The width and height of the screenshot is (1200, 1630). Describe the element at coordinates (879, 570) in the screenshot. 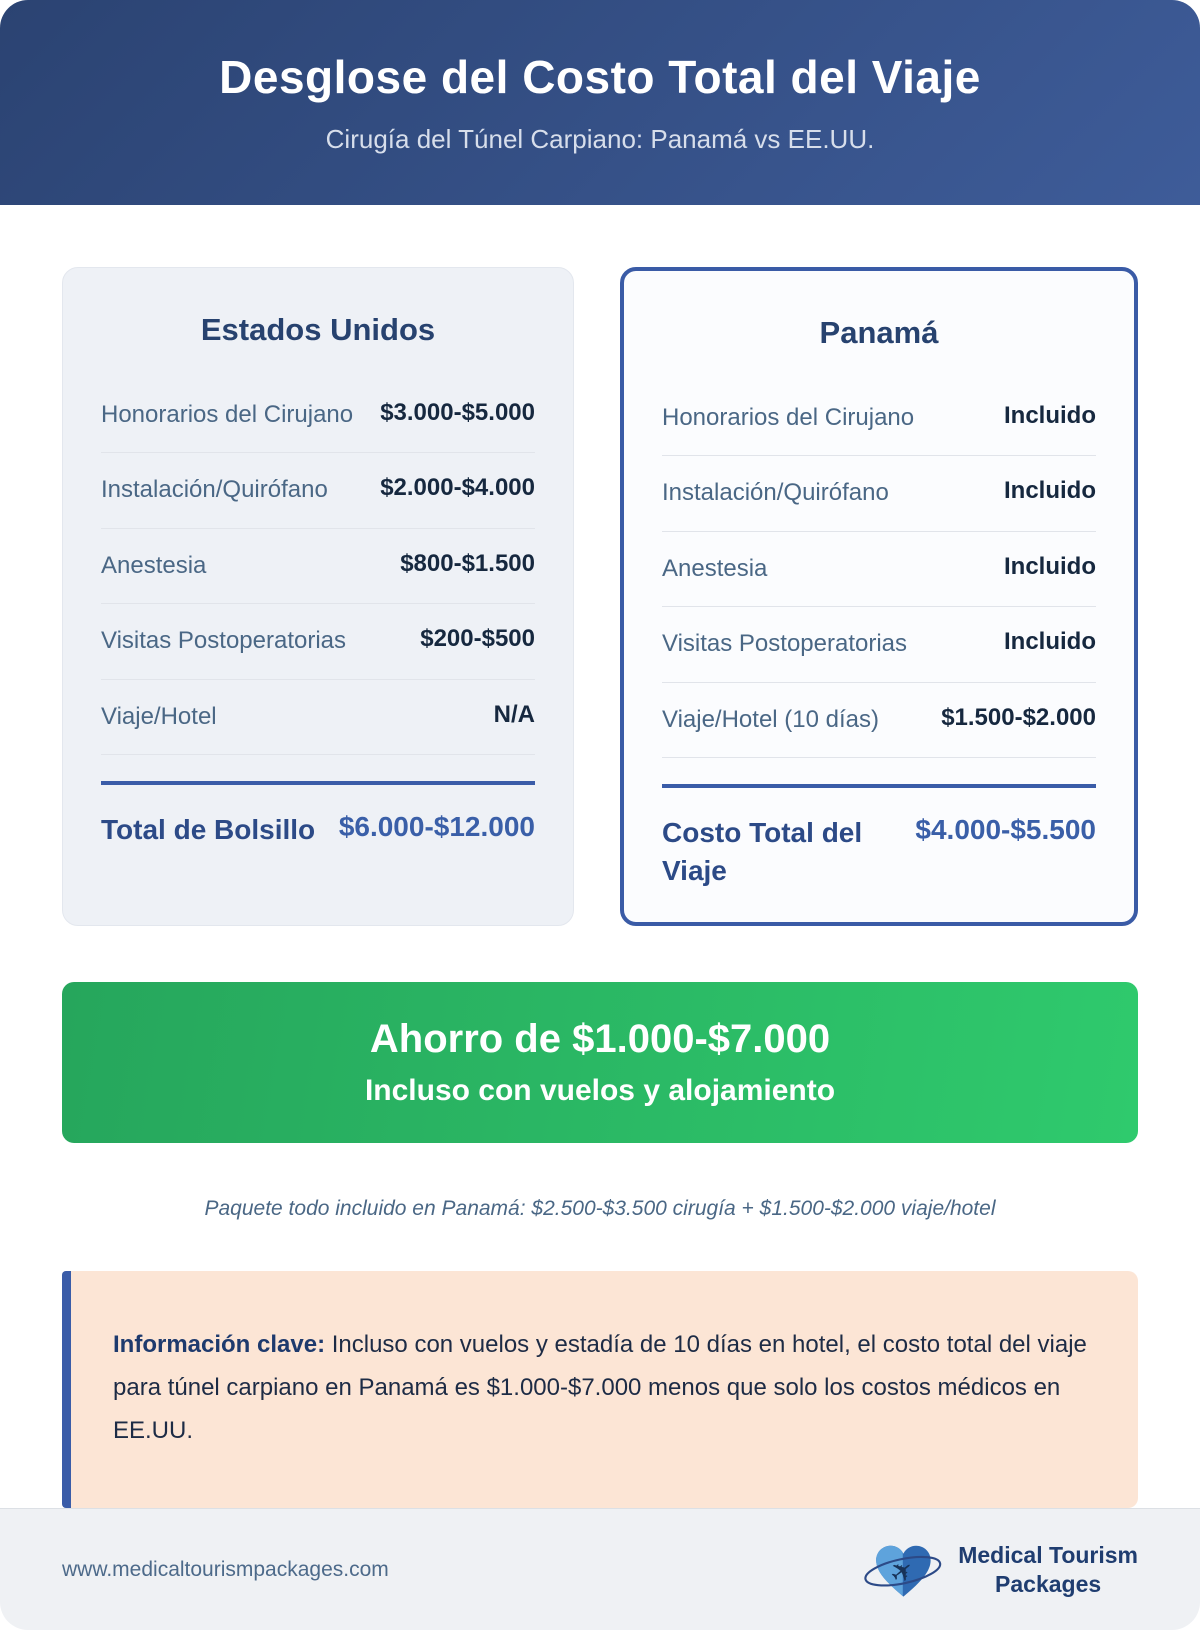

I see `table-row: Anestesia Incluido` at that location.